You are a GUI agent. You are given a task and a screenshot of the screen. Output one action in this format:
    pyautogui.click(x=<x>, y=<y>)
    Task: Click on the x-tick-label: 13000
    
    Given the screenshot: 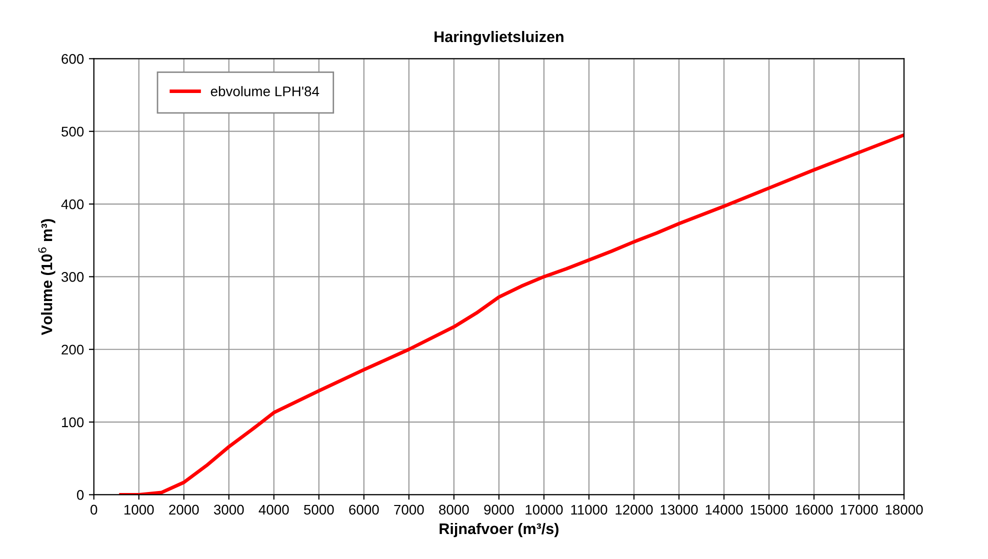 What is the action you would take?
    pyautogui.click(x=679, y=509)
    